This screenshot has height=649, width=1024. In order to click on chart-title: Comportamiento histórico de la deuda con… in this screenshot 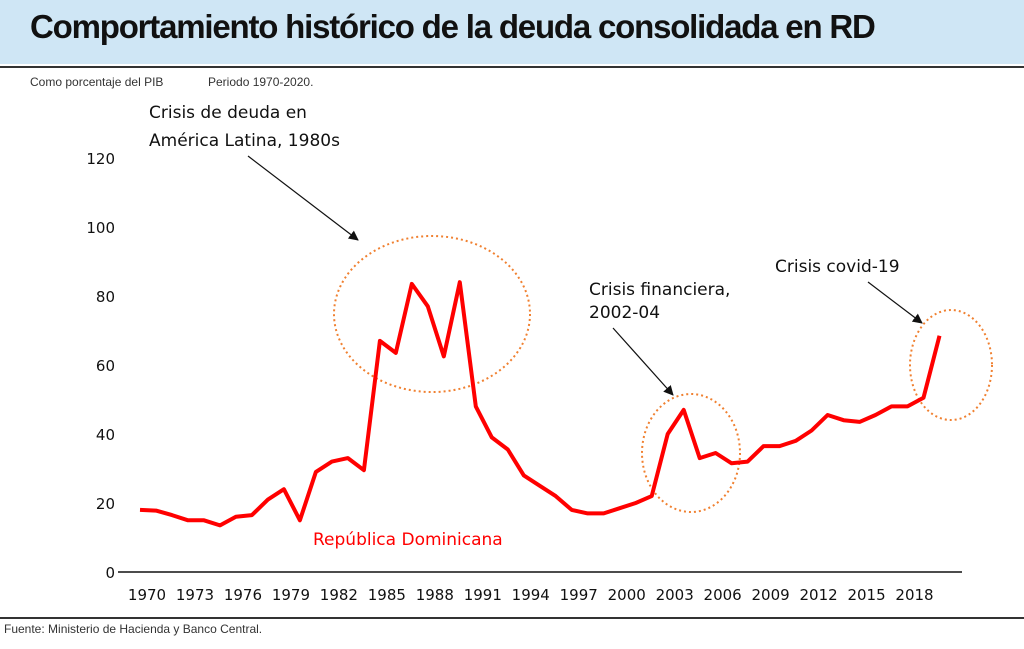, I will do `click(453, 26)`.